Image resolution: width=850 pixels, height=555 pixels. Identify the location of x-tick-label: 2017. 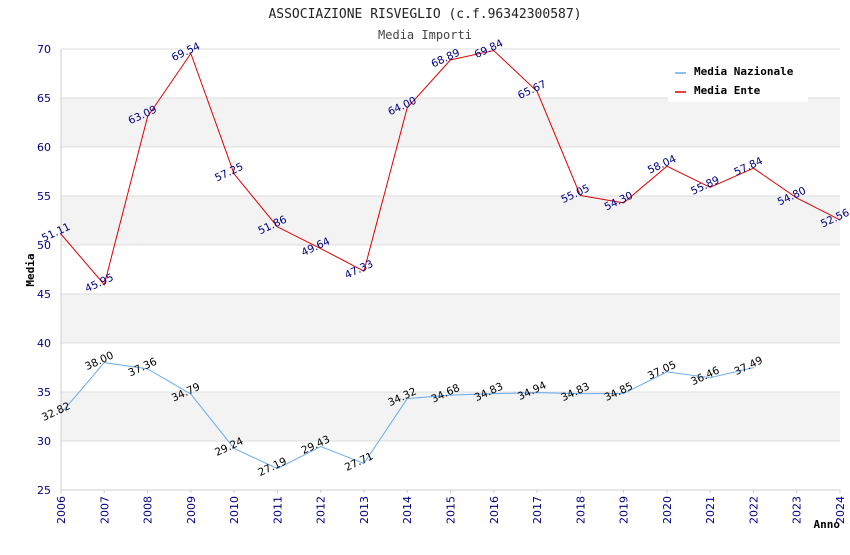
(537, 510).